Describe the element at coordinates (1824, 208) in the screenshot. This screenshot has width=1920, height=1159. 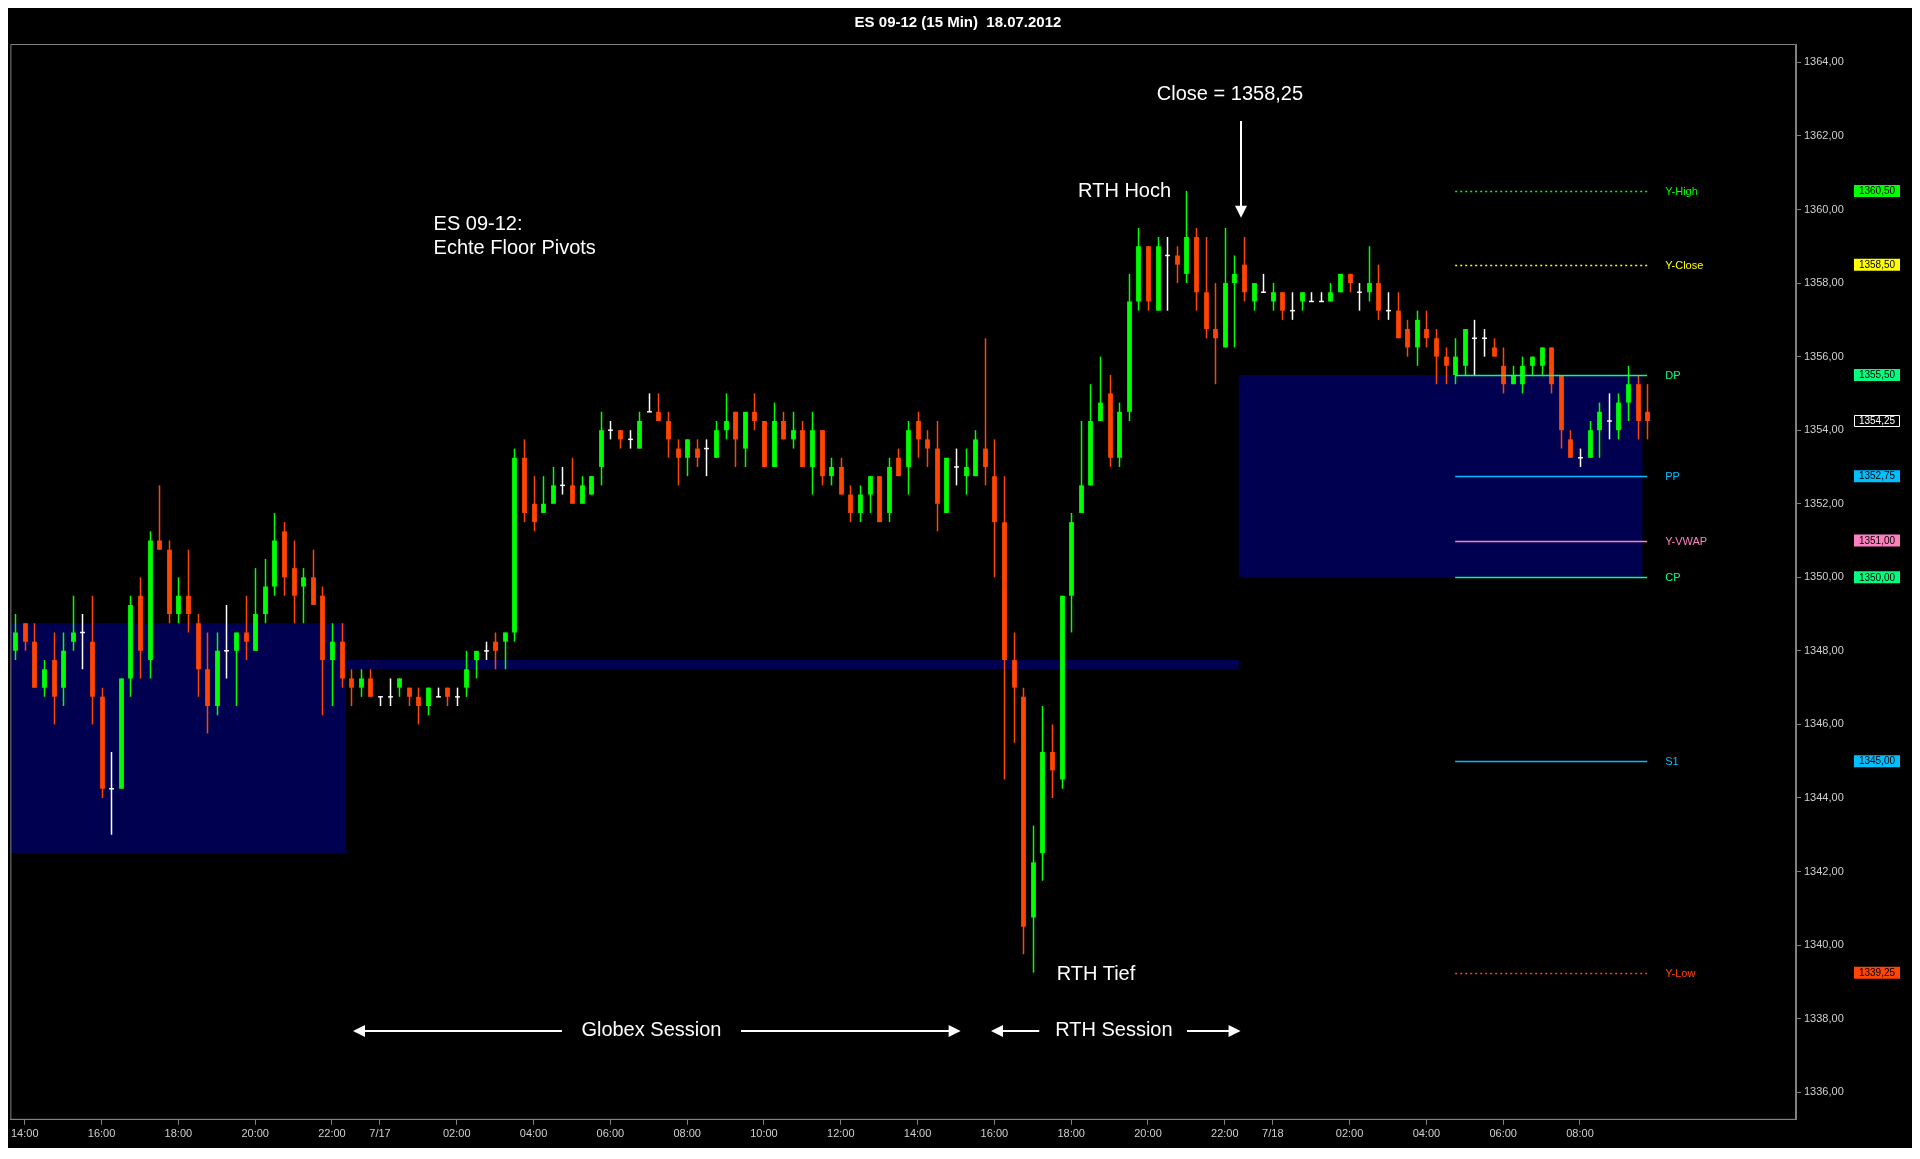
I see `y-tick-label: 1360,00` at that location.